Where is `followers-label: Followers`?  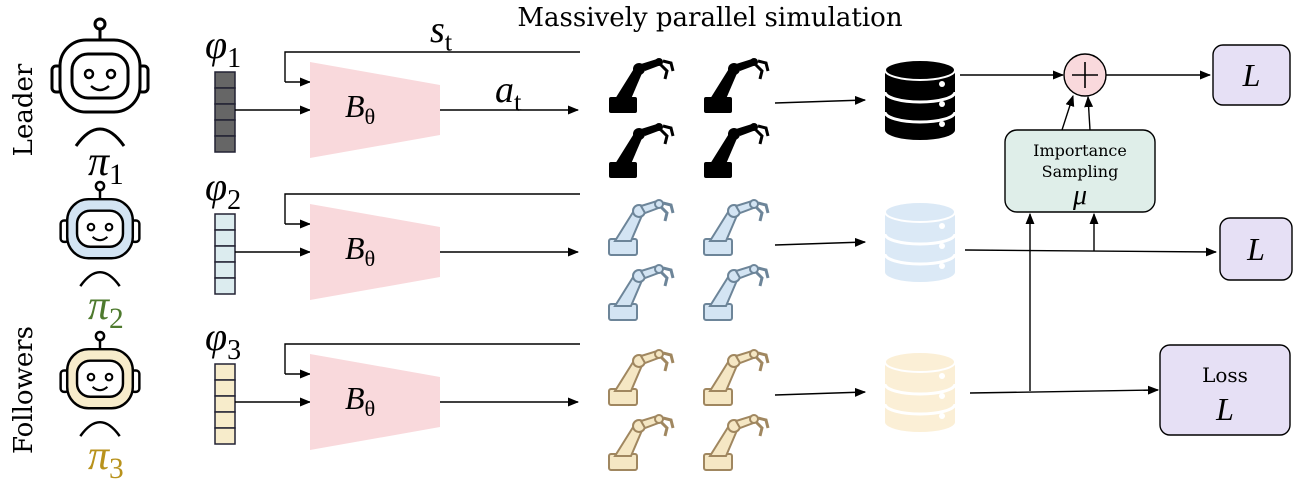 followers-label: Followers is located at coordinates (24, 390).